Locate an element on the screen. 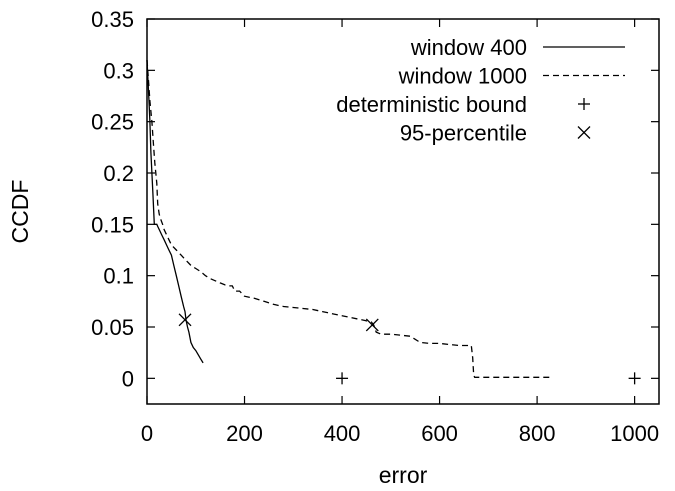 This screenshot has height=491, width=675. x-axis-label: error is located at coordinates (403, 475).